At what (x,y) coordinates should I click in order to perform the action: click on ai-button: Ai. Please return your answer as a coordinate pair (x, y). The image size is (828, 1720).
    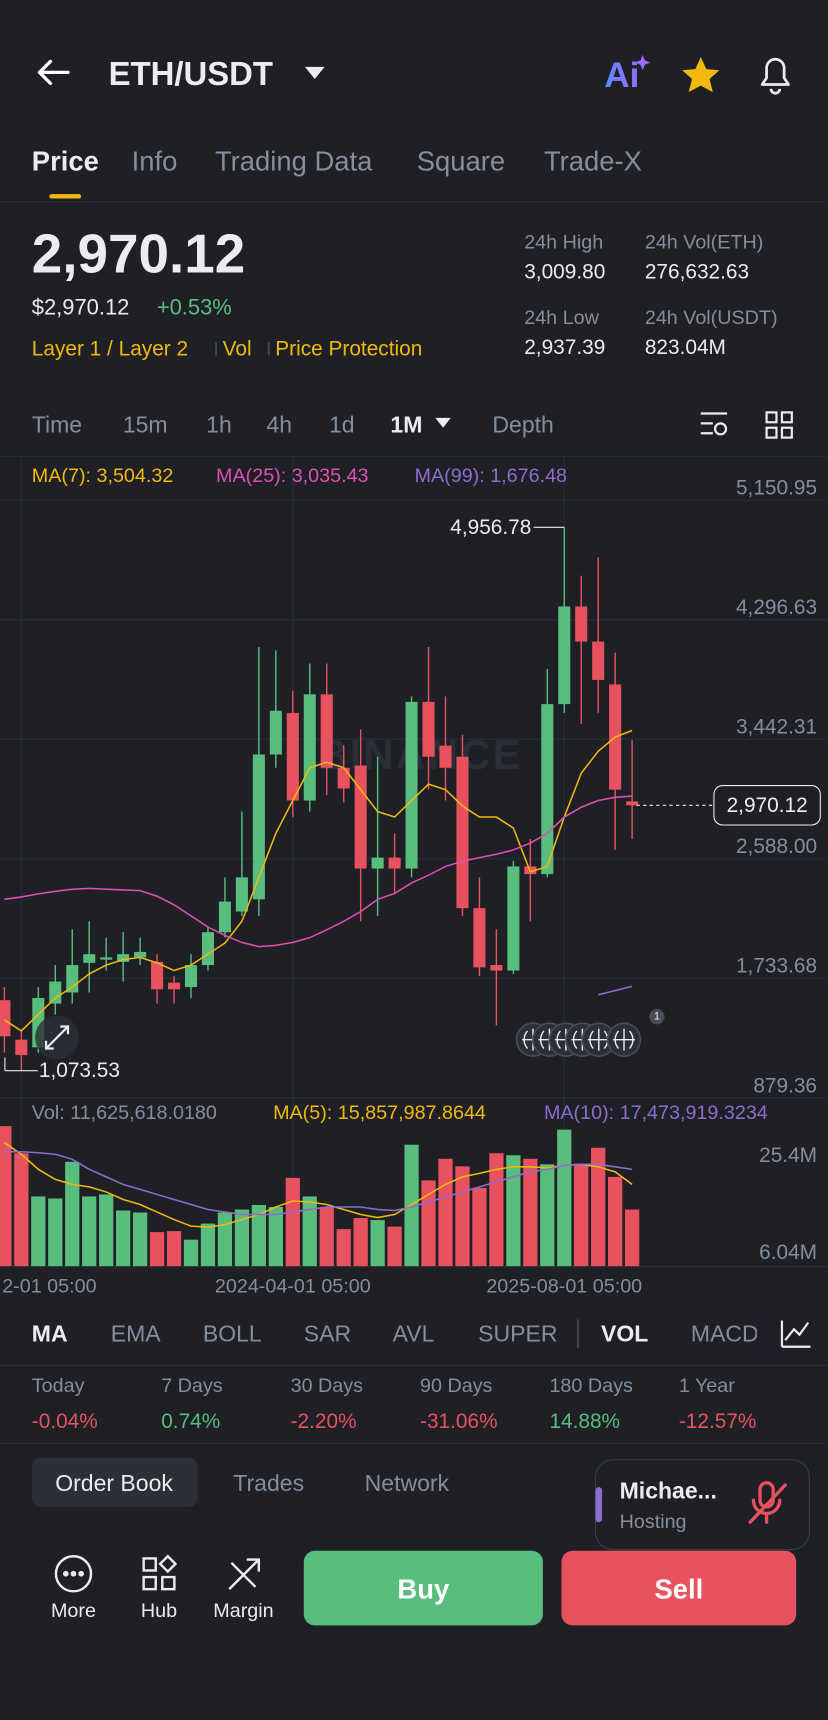
    Looking at the image, I should click on (621, 75).